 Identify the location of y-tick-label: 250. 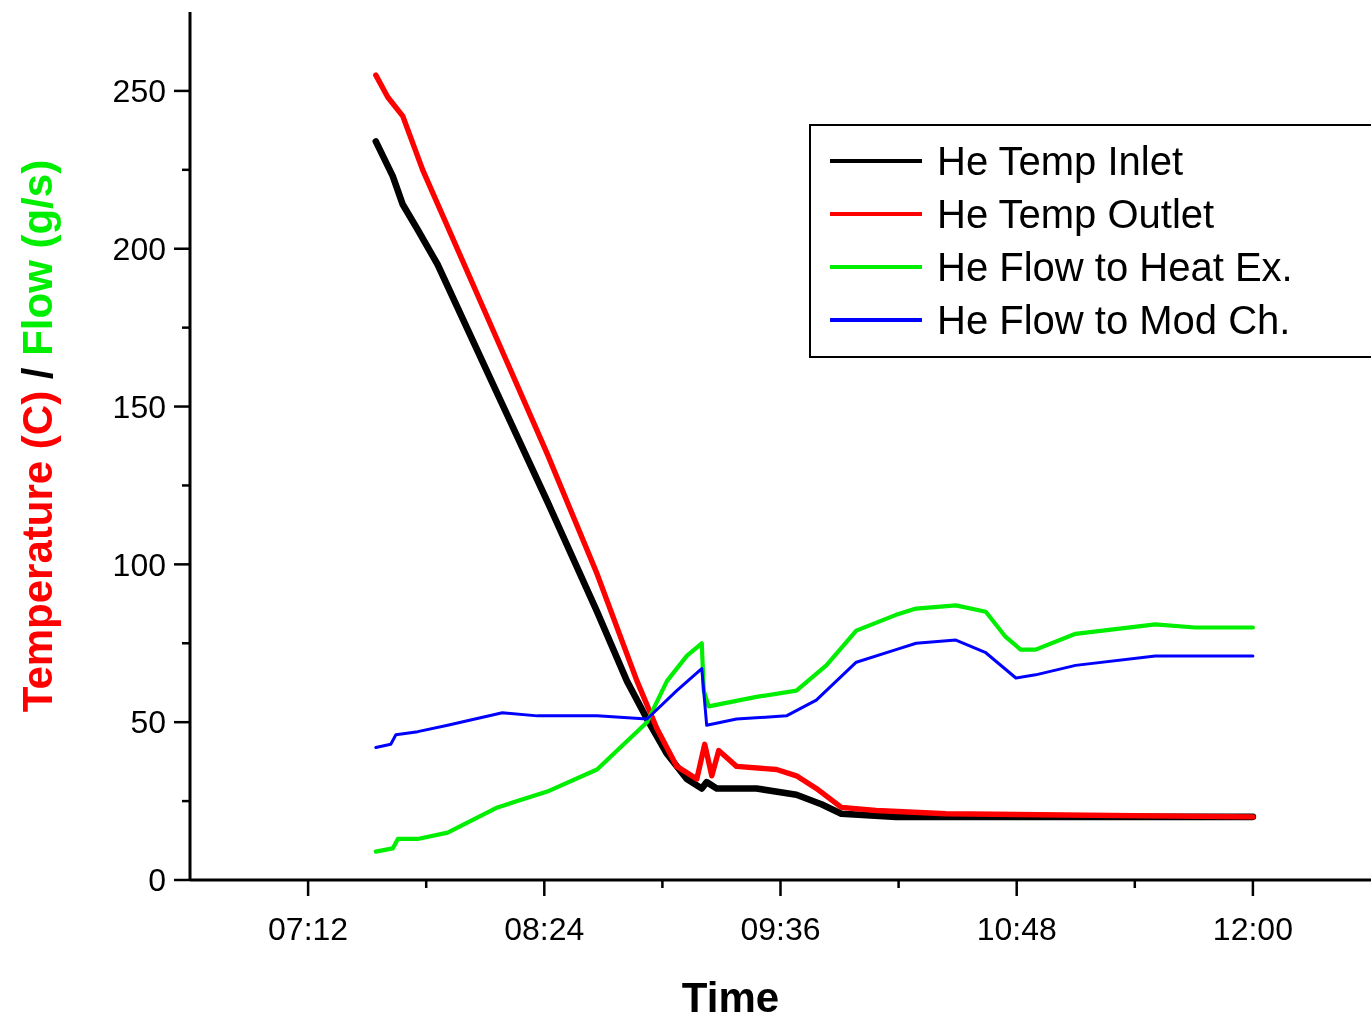
(139, 91).